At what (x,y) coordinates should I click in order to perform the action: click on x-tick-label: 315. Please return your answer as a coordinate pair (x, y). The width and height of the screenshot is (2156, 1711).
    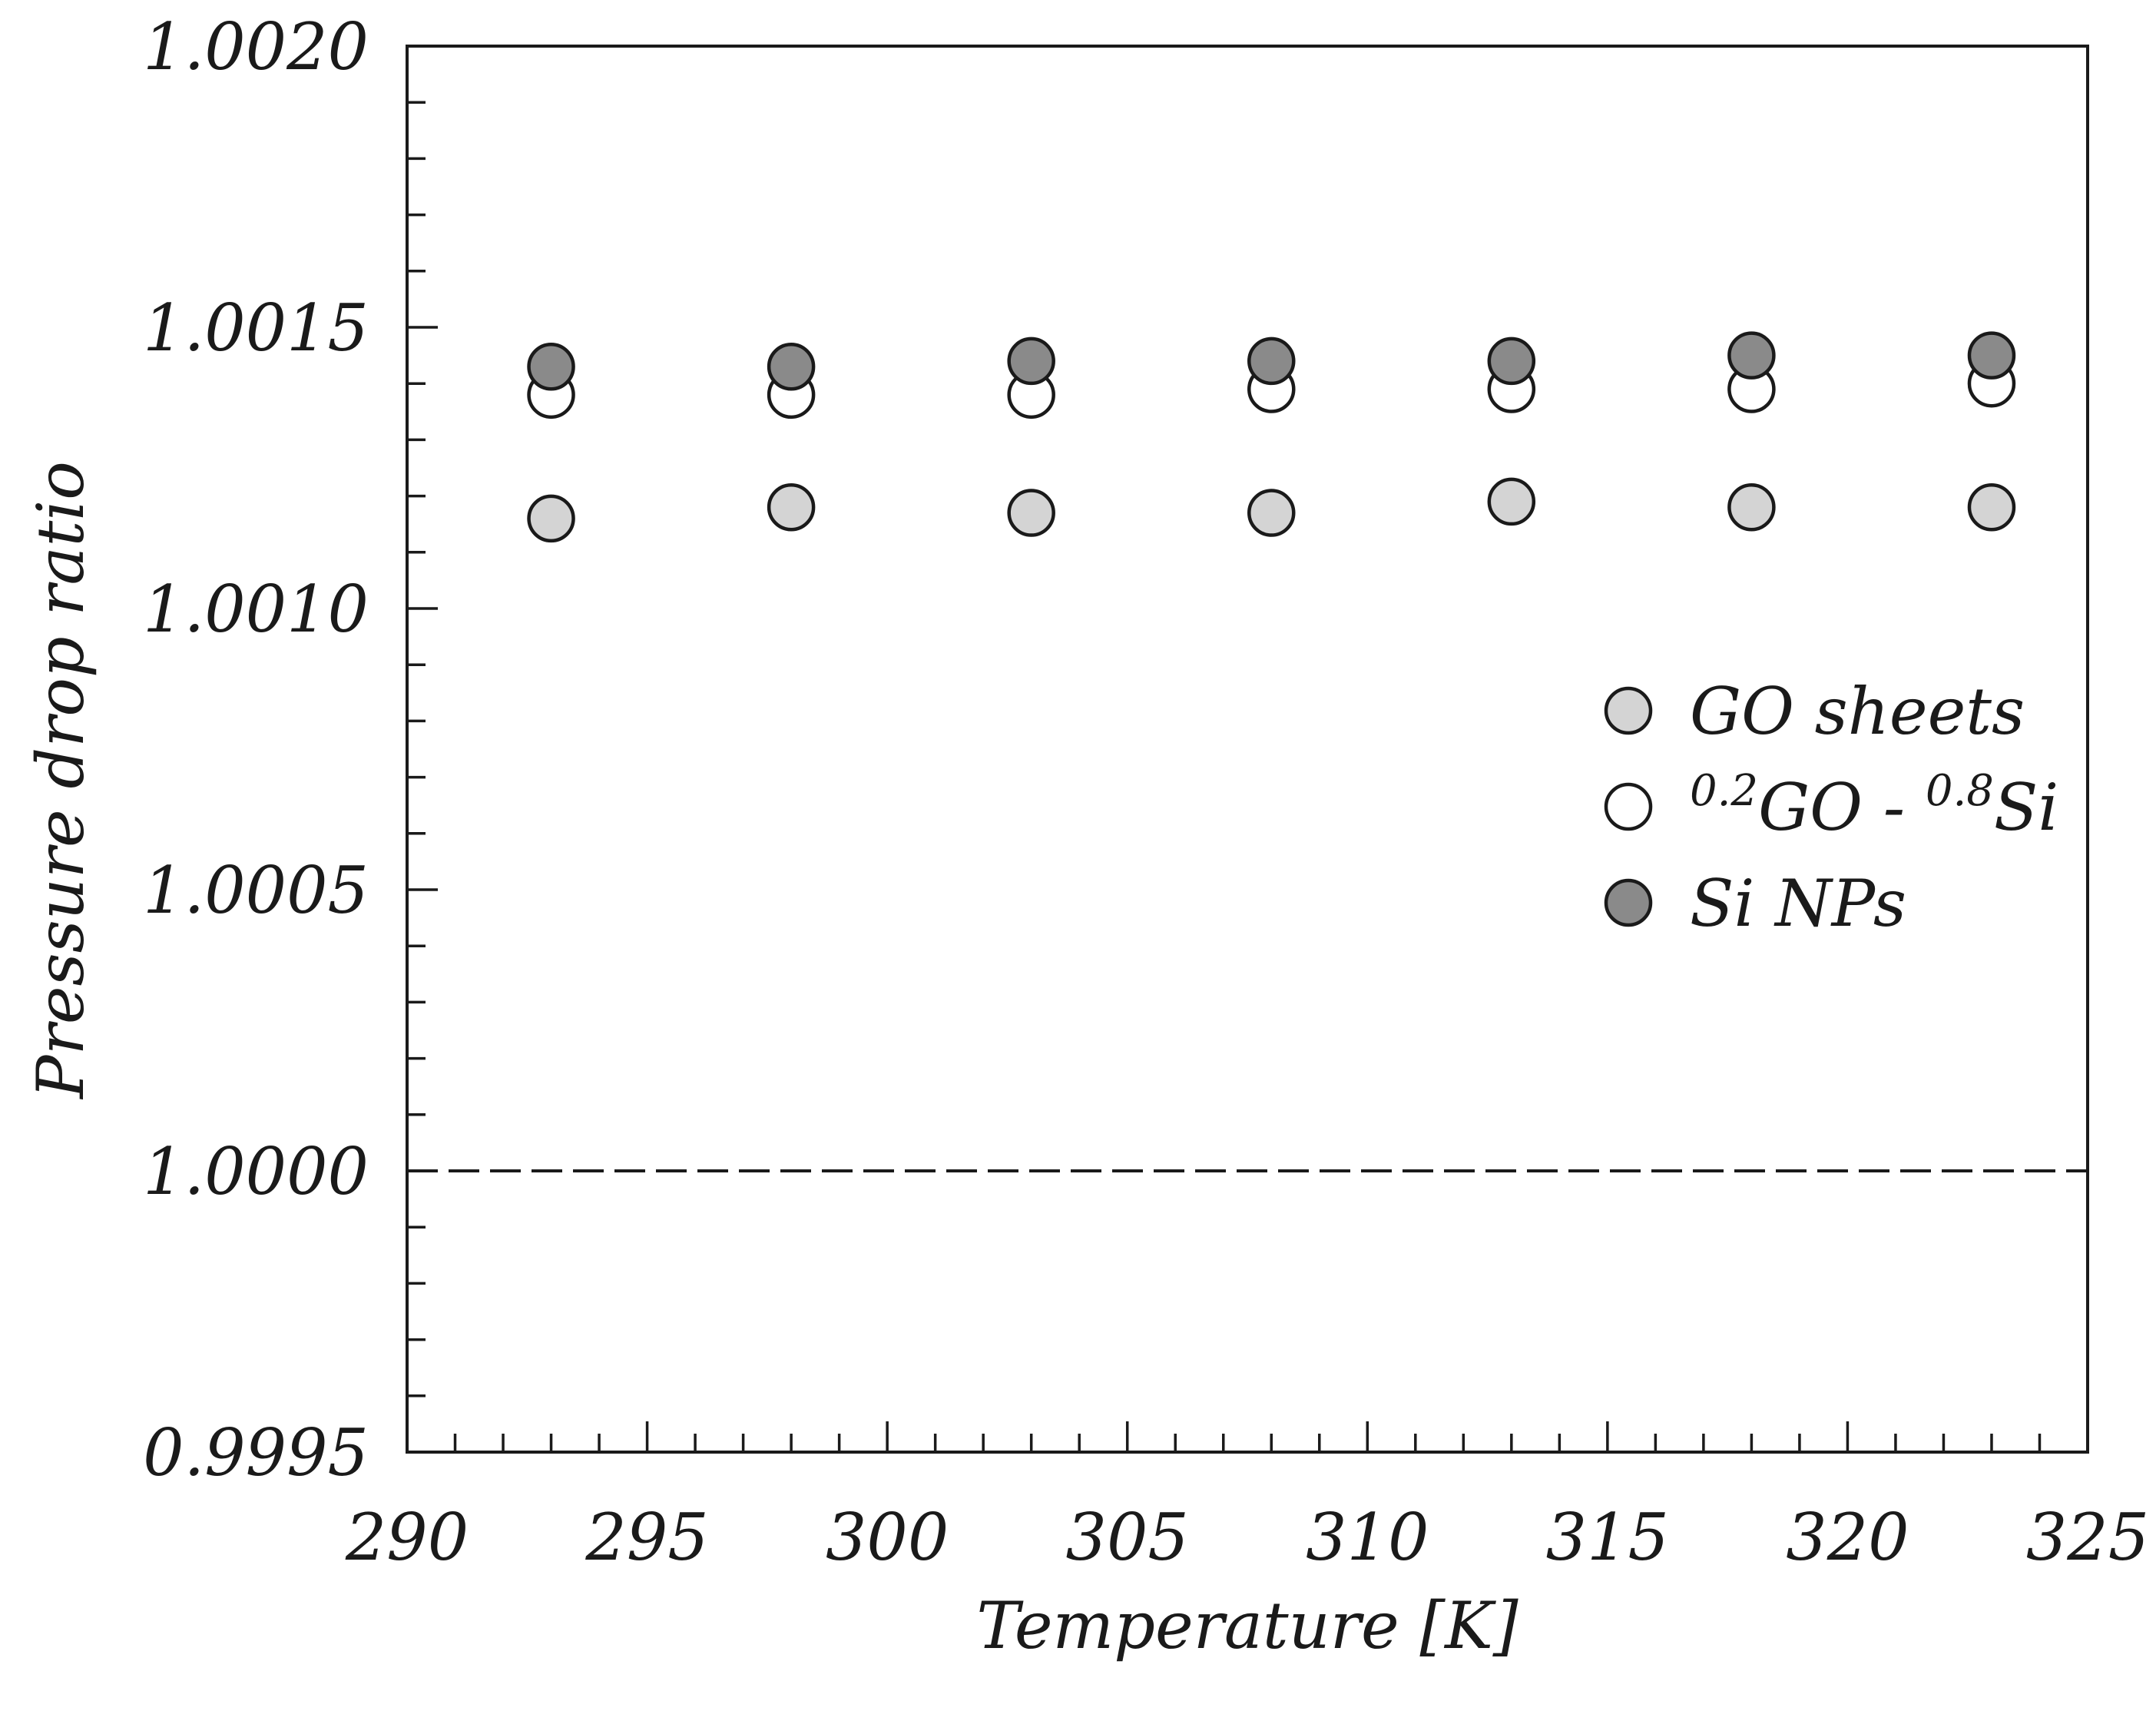
    Looking at the image, I should click on (1607, 1537).